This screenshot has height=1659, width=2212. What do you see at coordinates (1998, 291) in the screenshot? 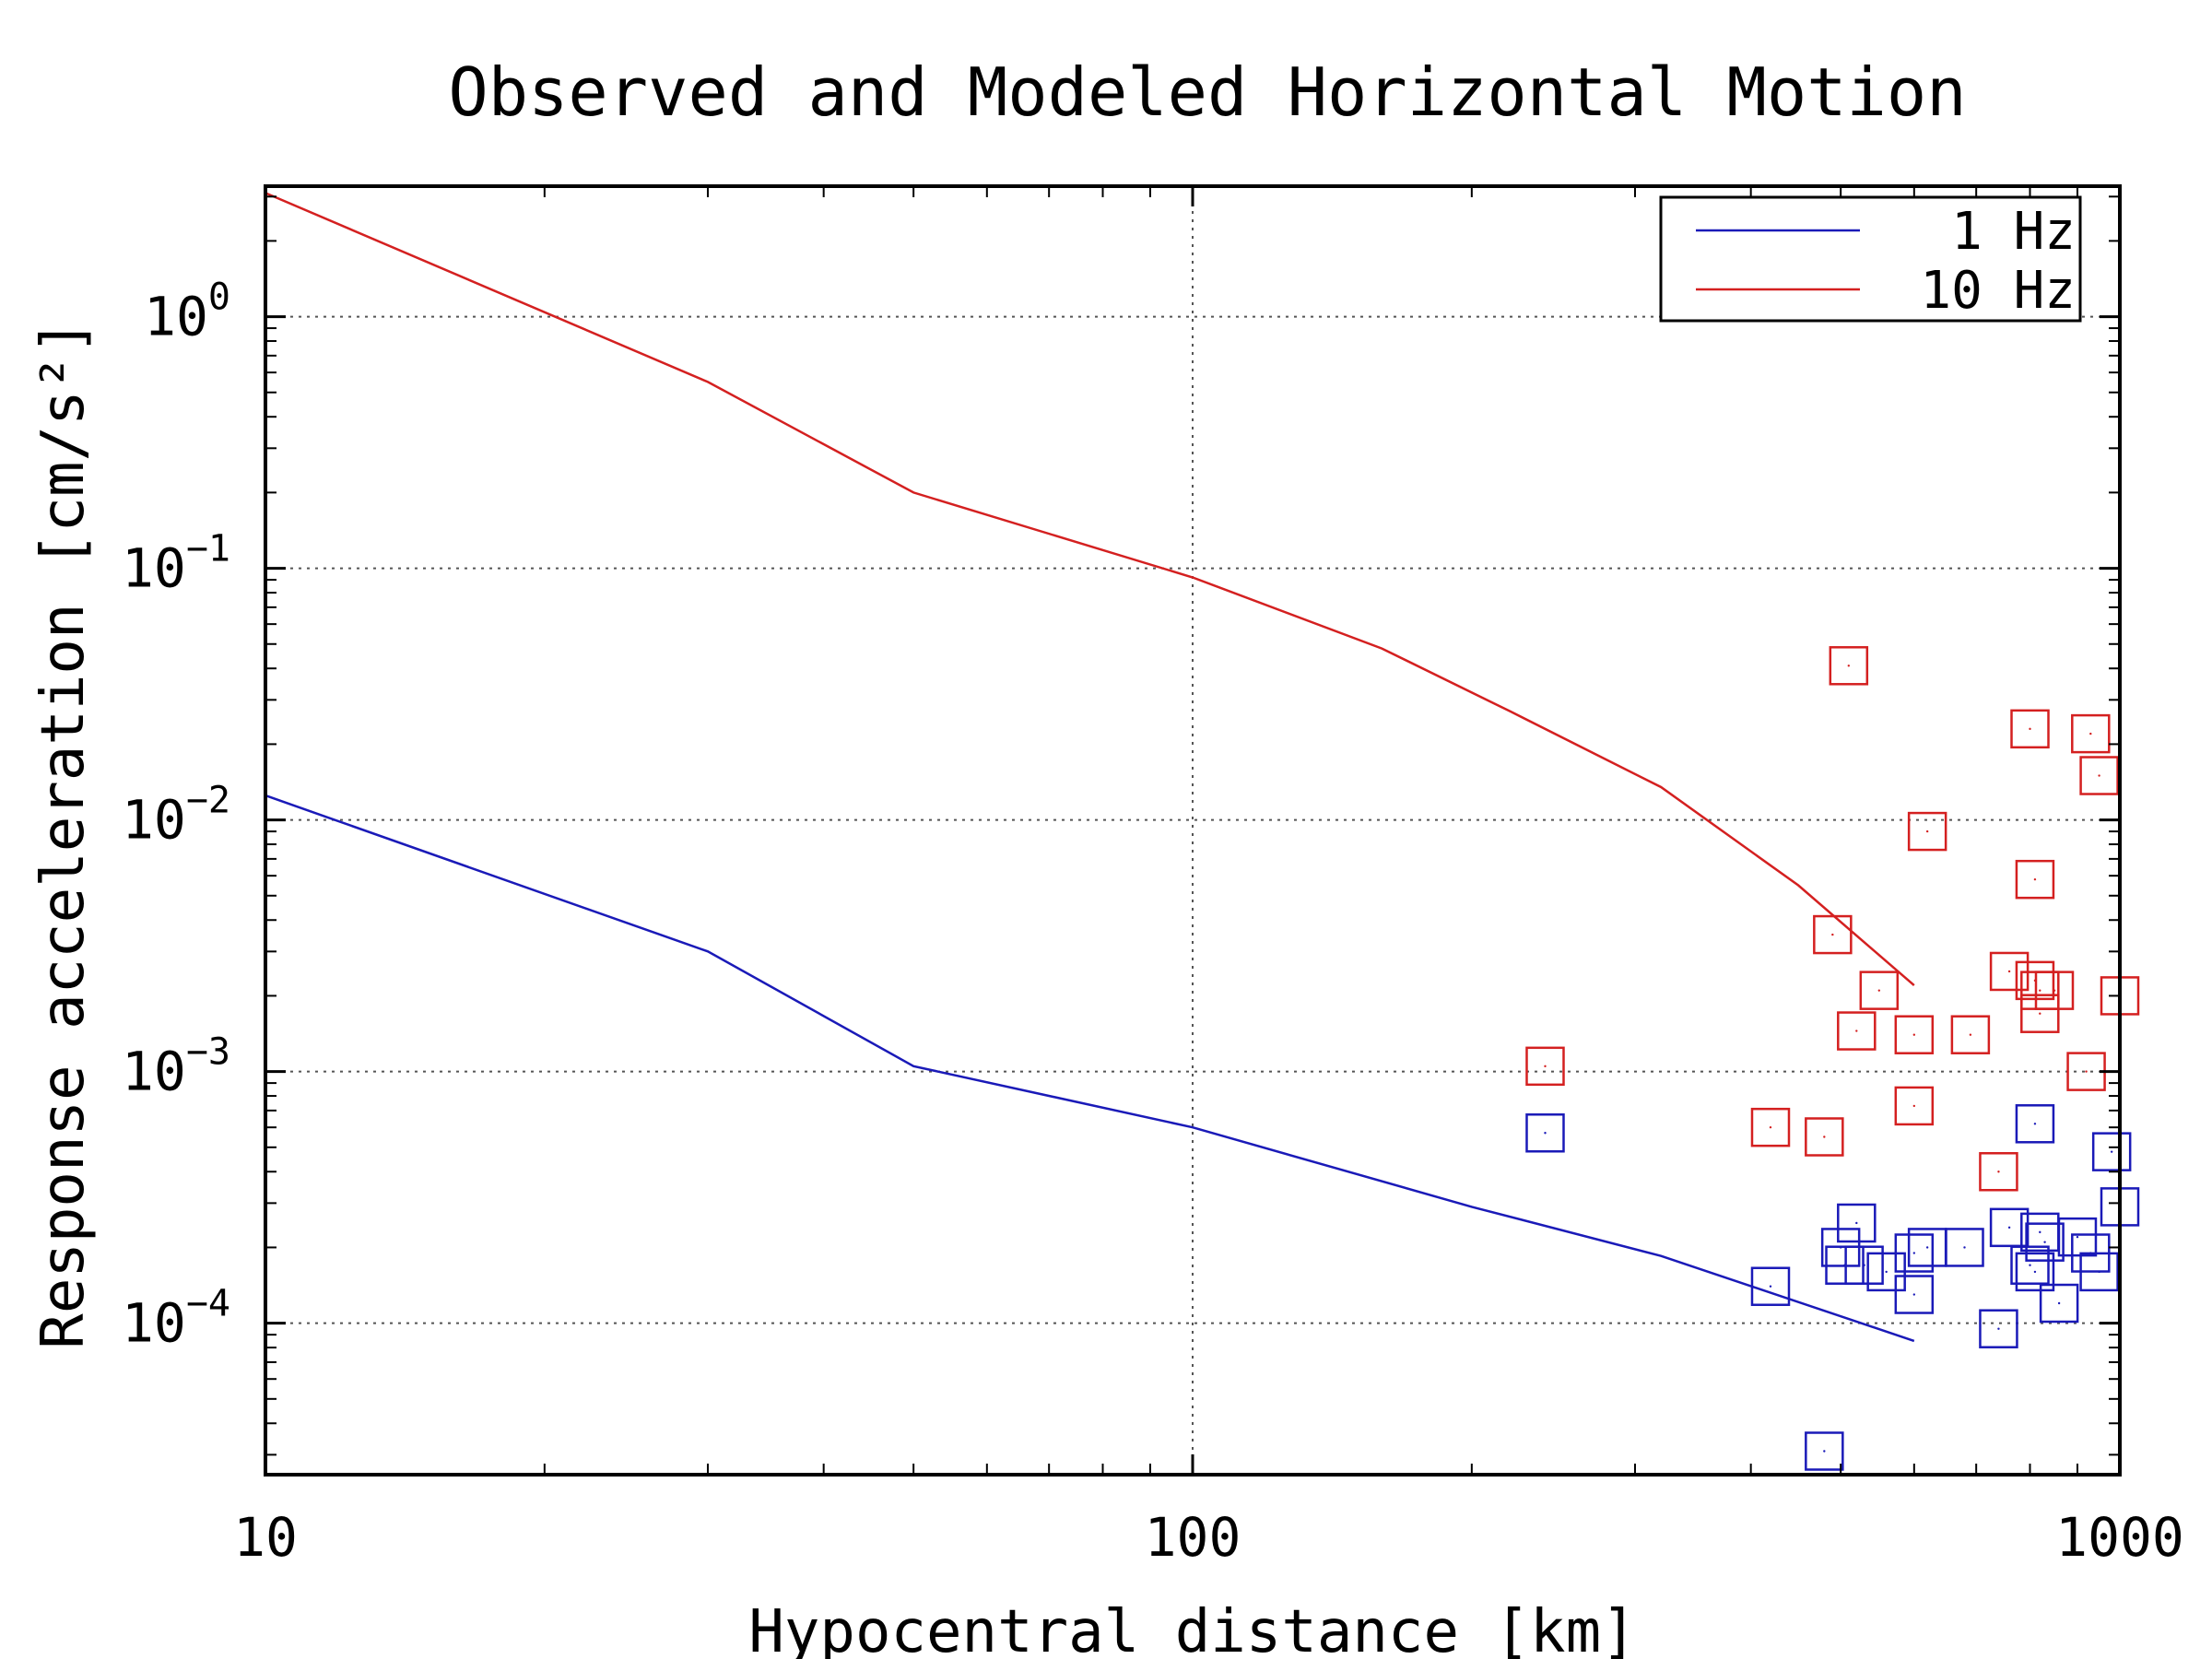
I see `legend-label-10hz: 10 Hz` at bounding box center [1998, 291].